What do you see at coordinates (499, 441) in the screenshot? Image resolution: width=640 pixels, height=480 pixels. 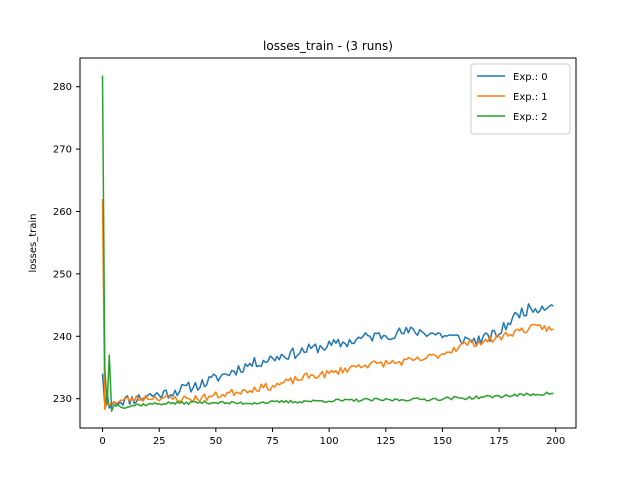 I see `x-tick-label: 175` at bounding box center [499, 441].